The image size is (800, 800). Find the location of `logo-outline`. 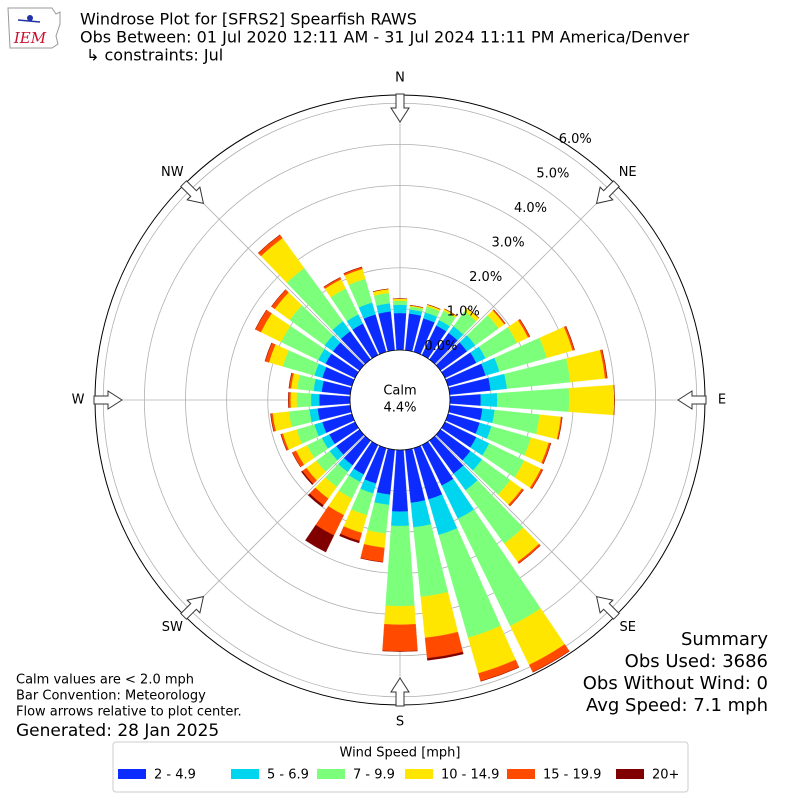

logo-outline is located at coordinates (34, 28).